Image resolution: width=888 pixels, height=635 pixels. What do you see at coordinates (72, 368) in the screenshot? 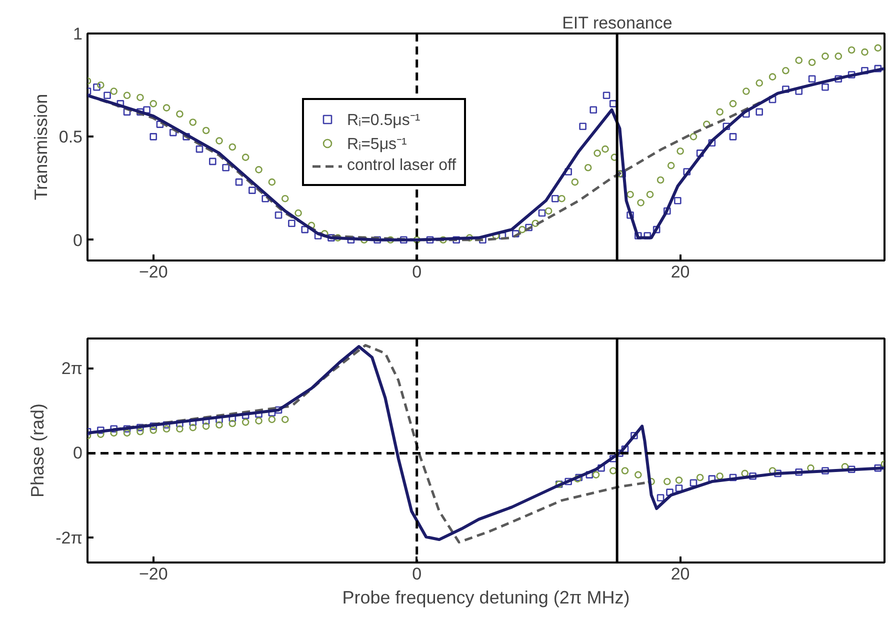
I see `y-tick-label: 2π` at bounding box center [72, 368].